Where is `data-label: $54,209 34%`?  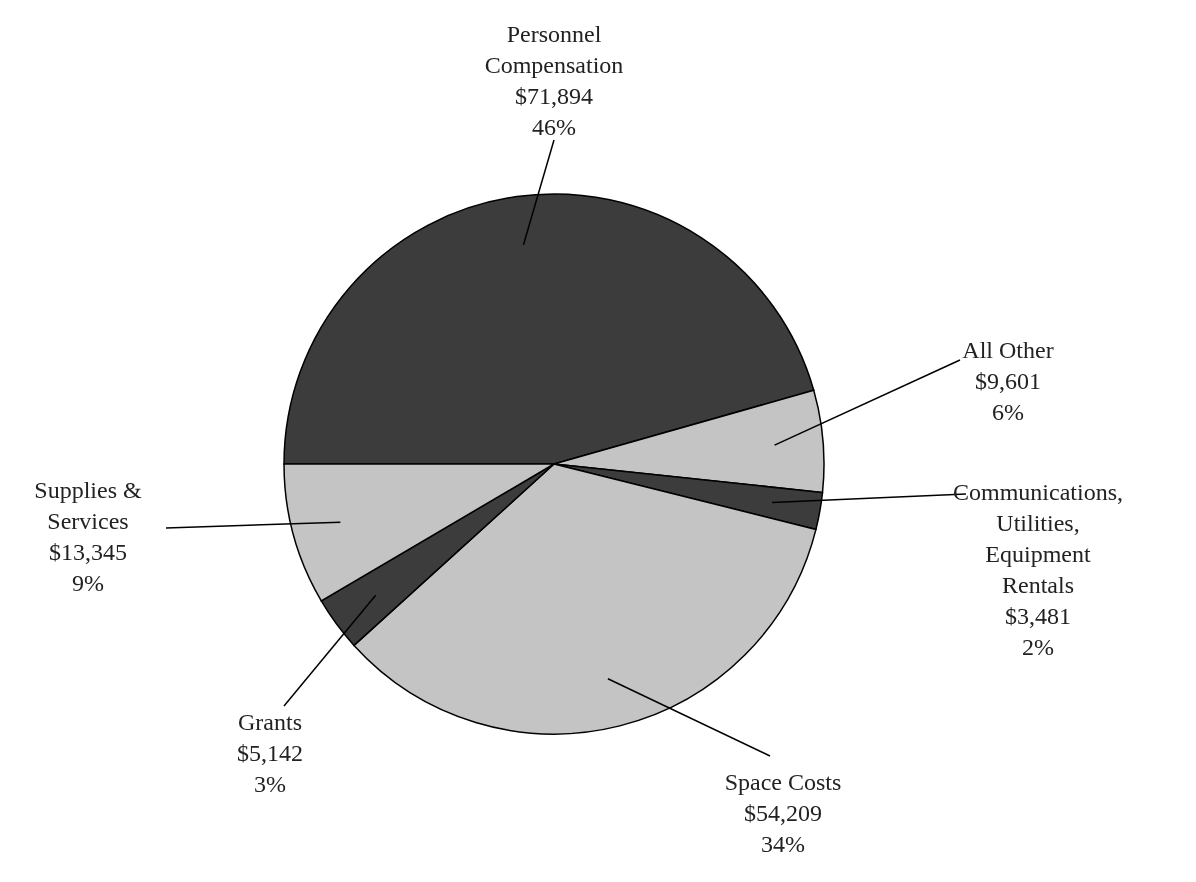
data-label: $54,209 34% is located at coordinates (783, 828).